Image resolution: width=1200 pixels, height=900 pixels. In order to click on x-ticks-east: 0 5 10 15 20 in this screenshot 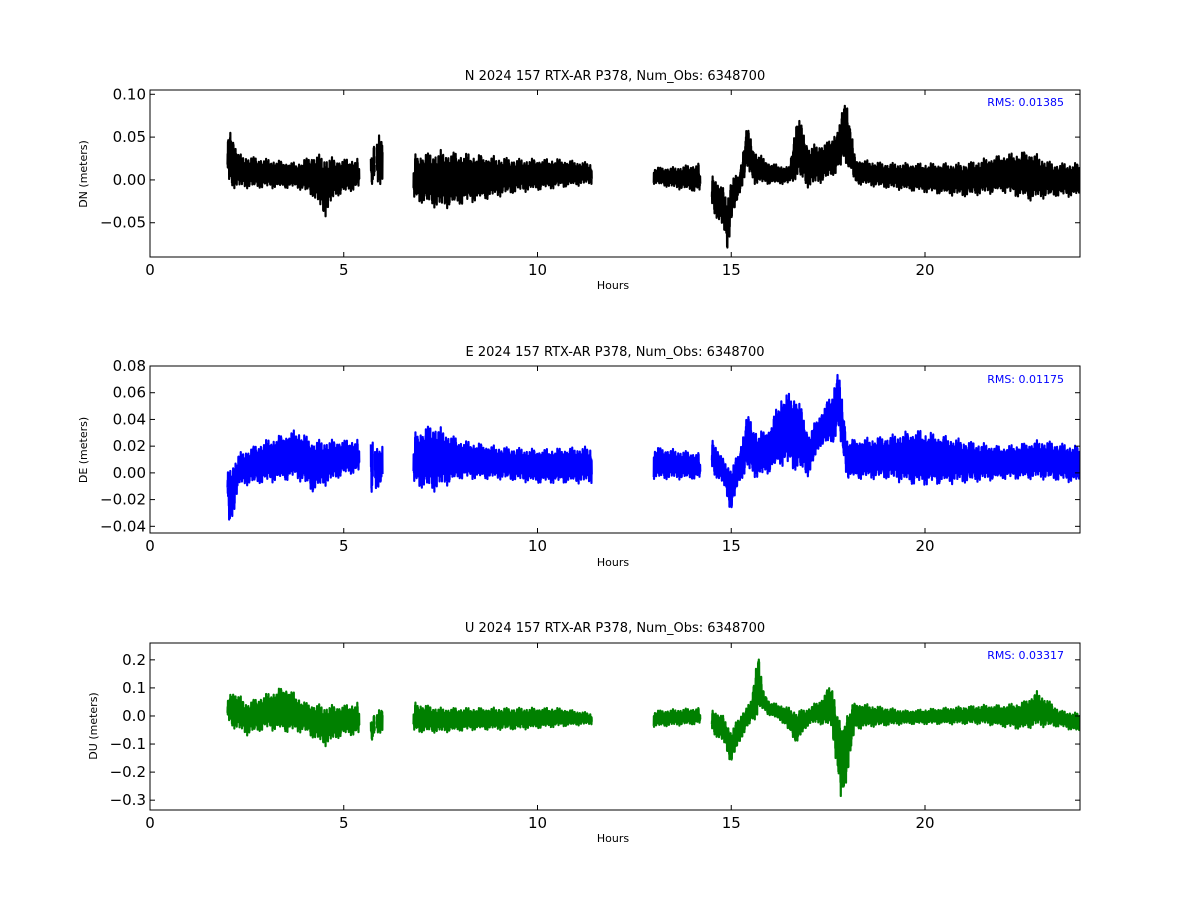, I will do `click(540, 460)`.